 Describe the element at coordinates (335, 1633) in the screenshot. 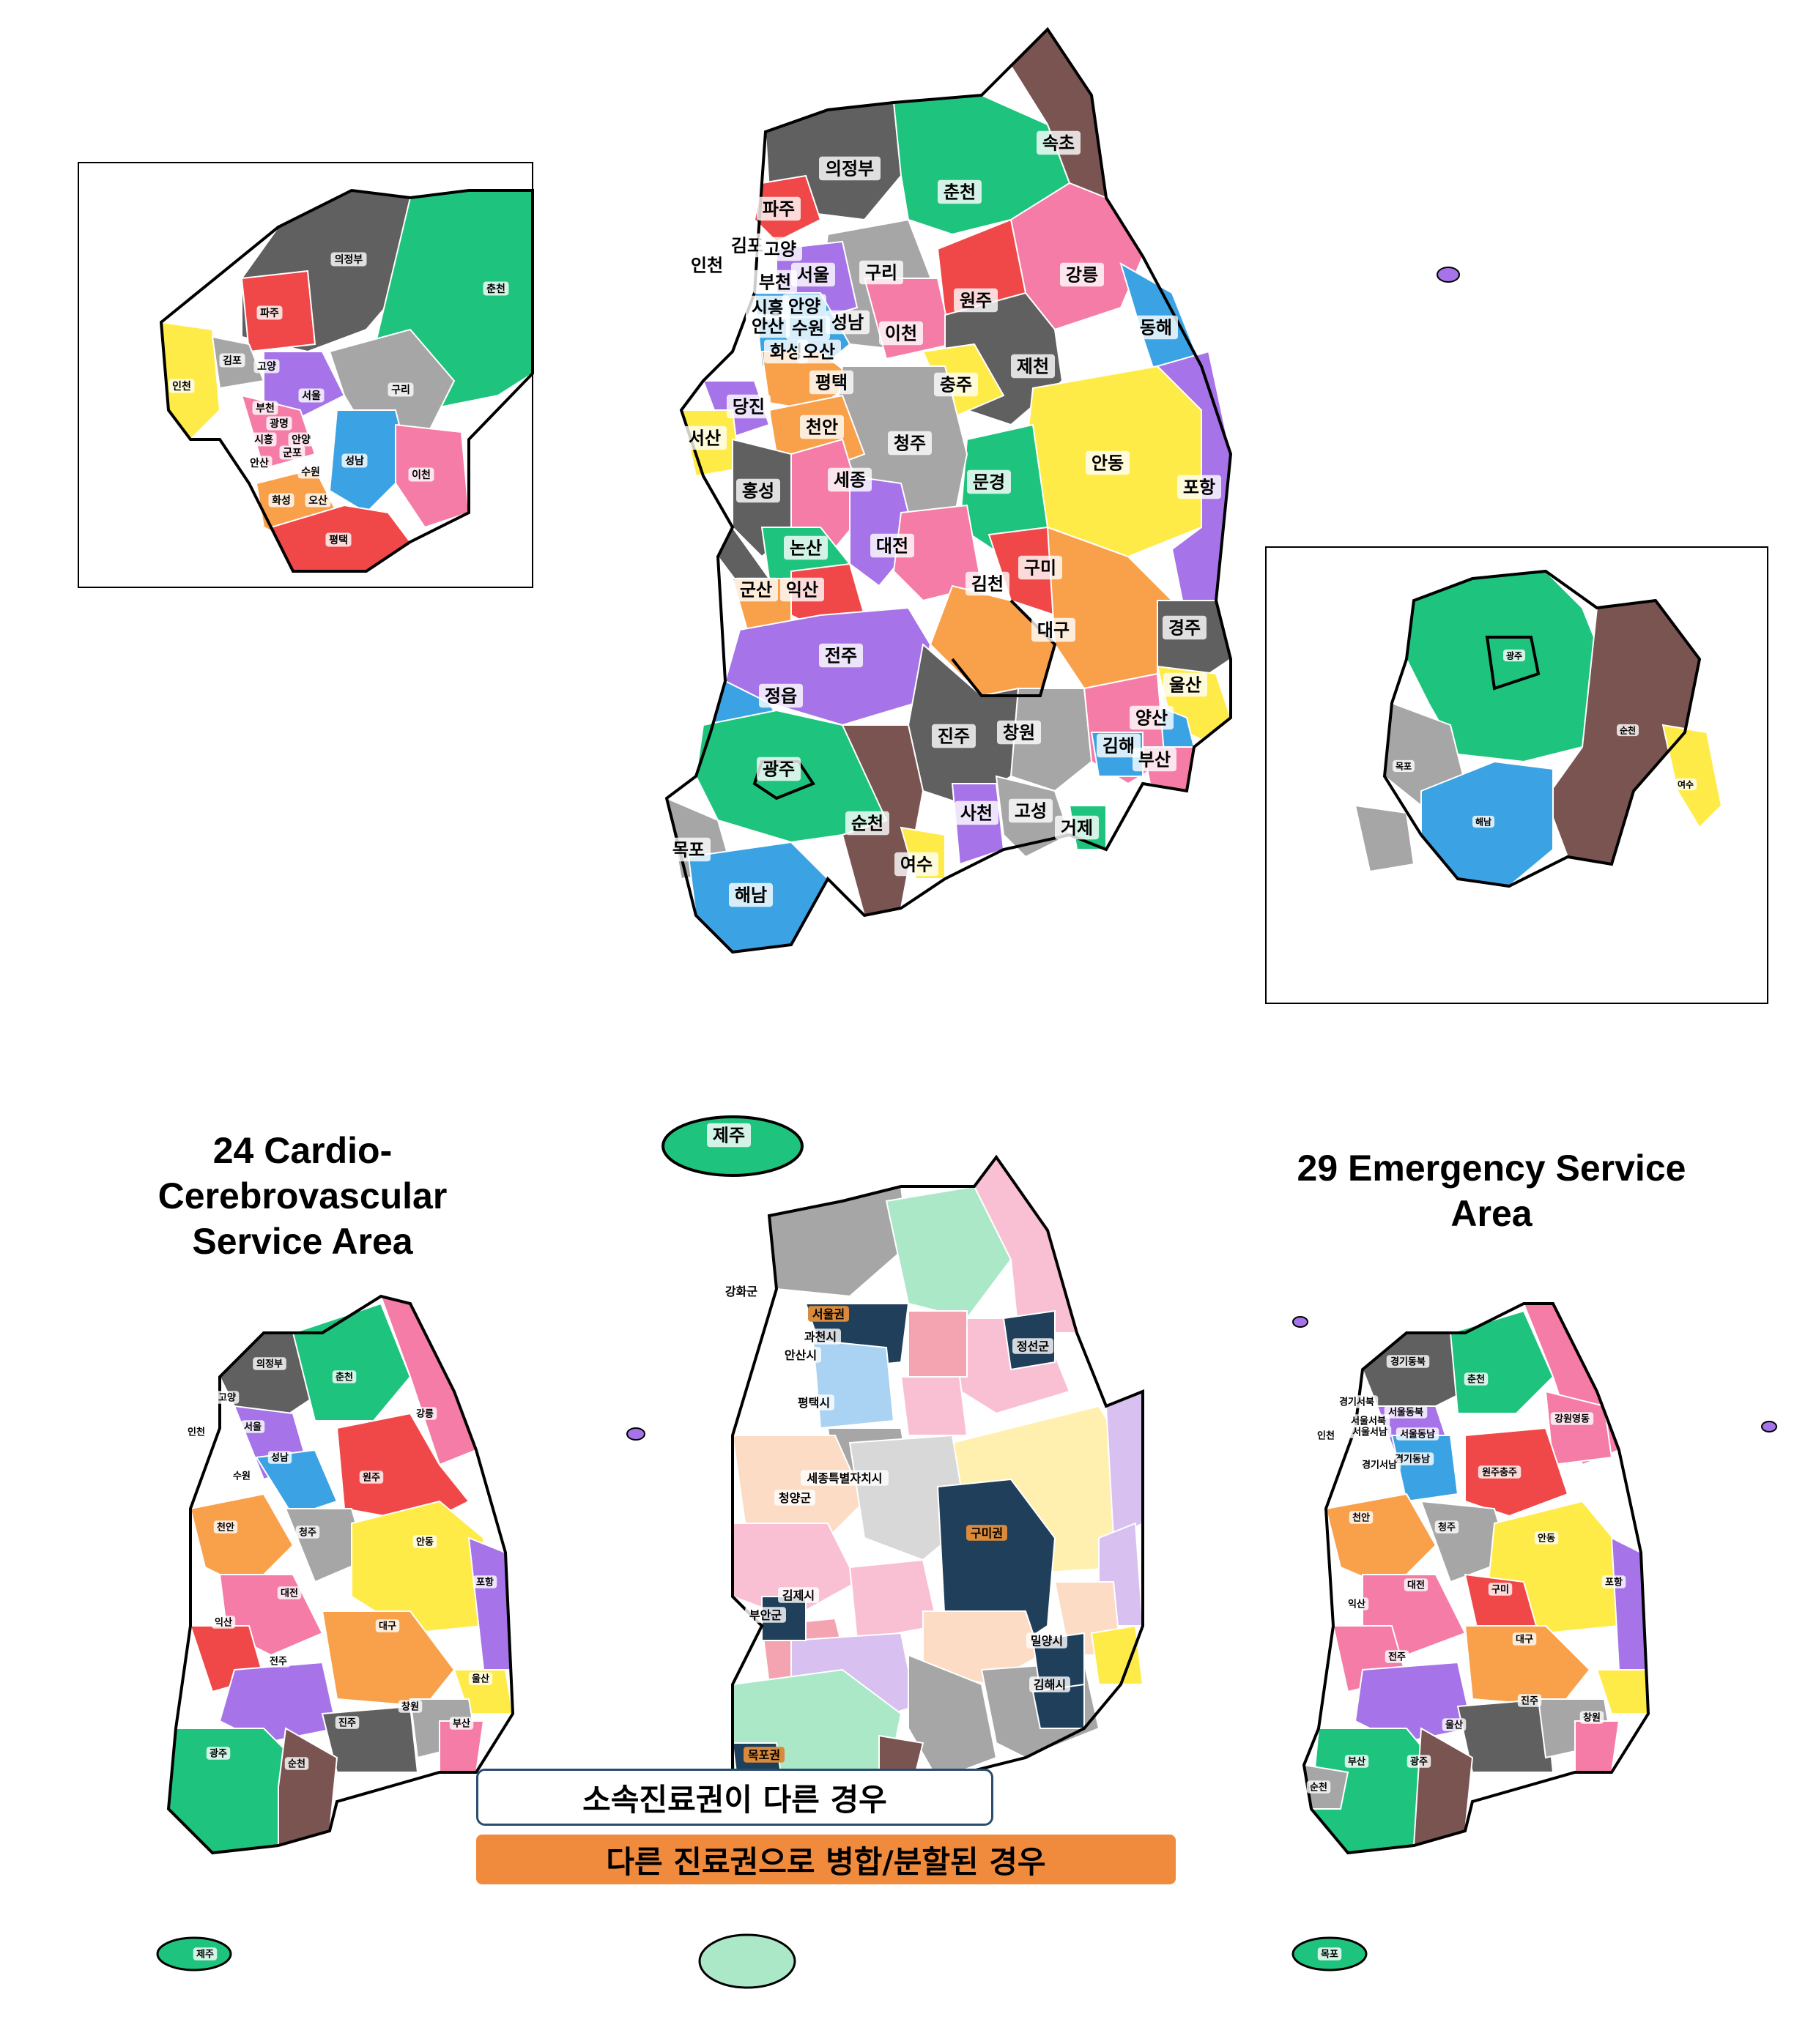

I see `left-map` at that location.